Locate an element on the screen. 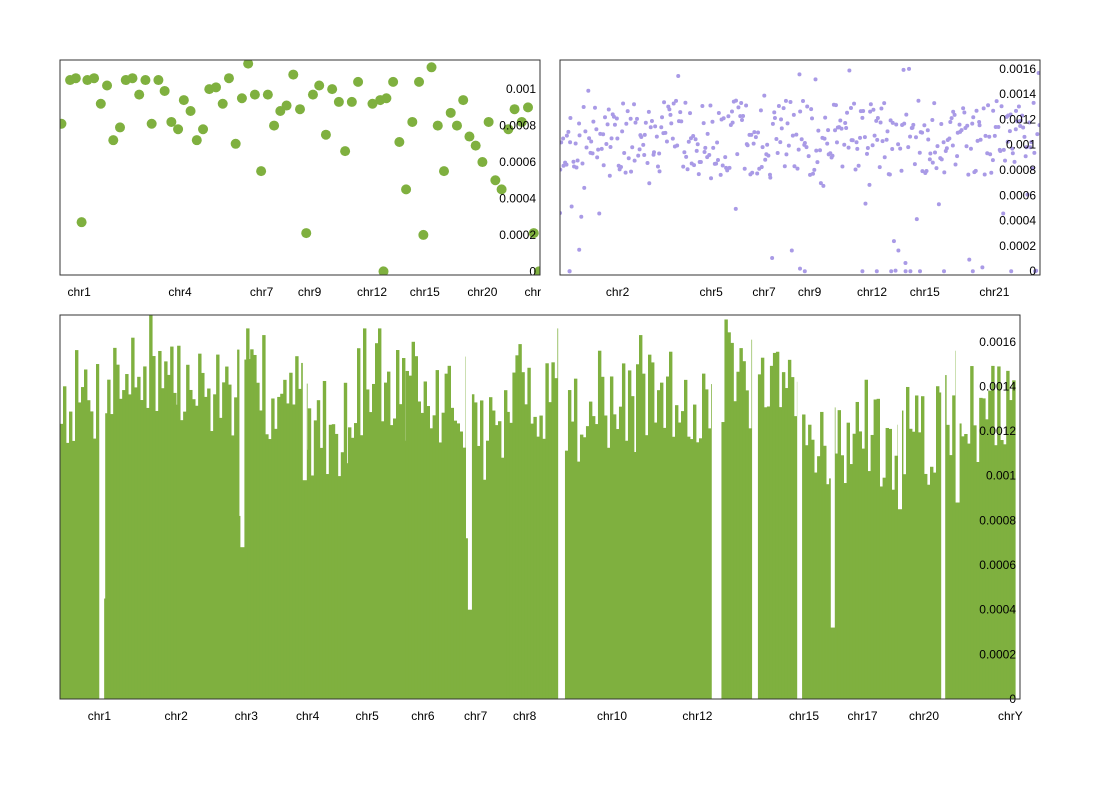 This screenshot has height=790, width=1100. x-tick-label: chr10 is located at coordinates (612, 716).